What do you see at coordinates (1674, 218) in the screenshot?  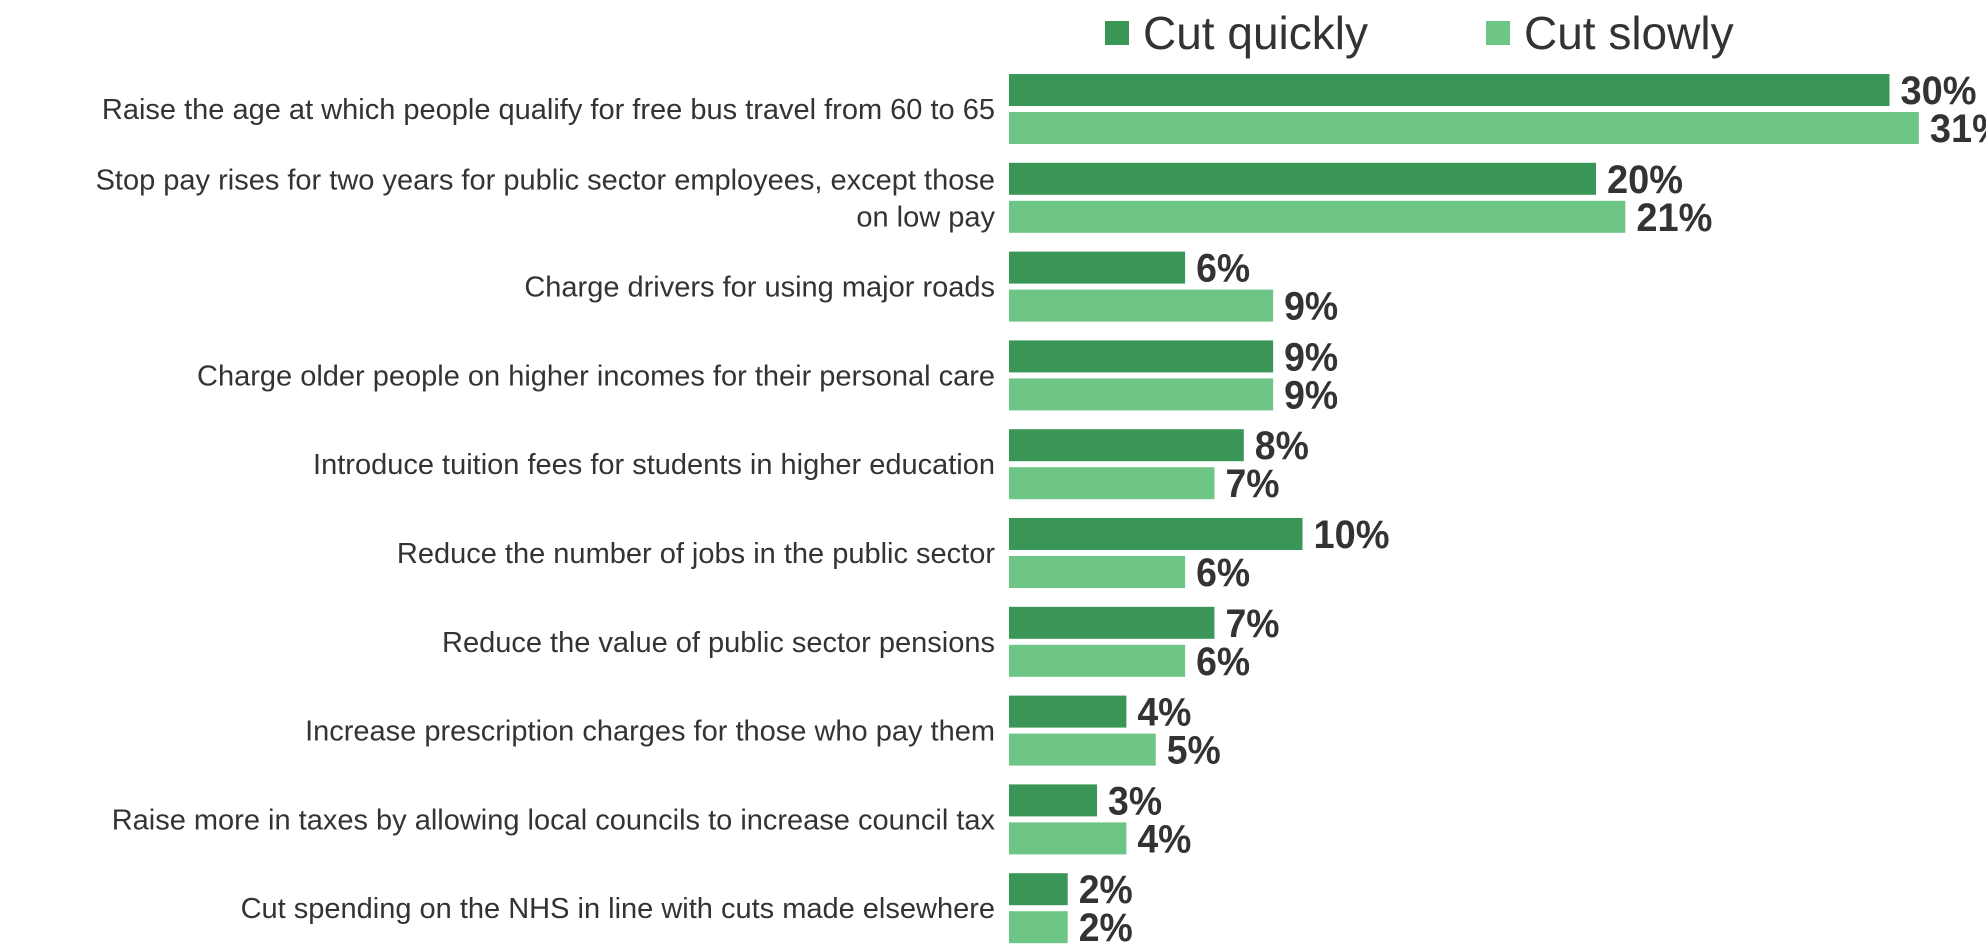 I see `value-label-cut-slowly: 21%` at bounding box center [1674, 218].